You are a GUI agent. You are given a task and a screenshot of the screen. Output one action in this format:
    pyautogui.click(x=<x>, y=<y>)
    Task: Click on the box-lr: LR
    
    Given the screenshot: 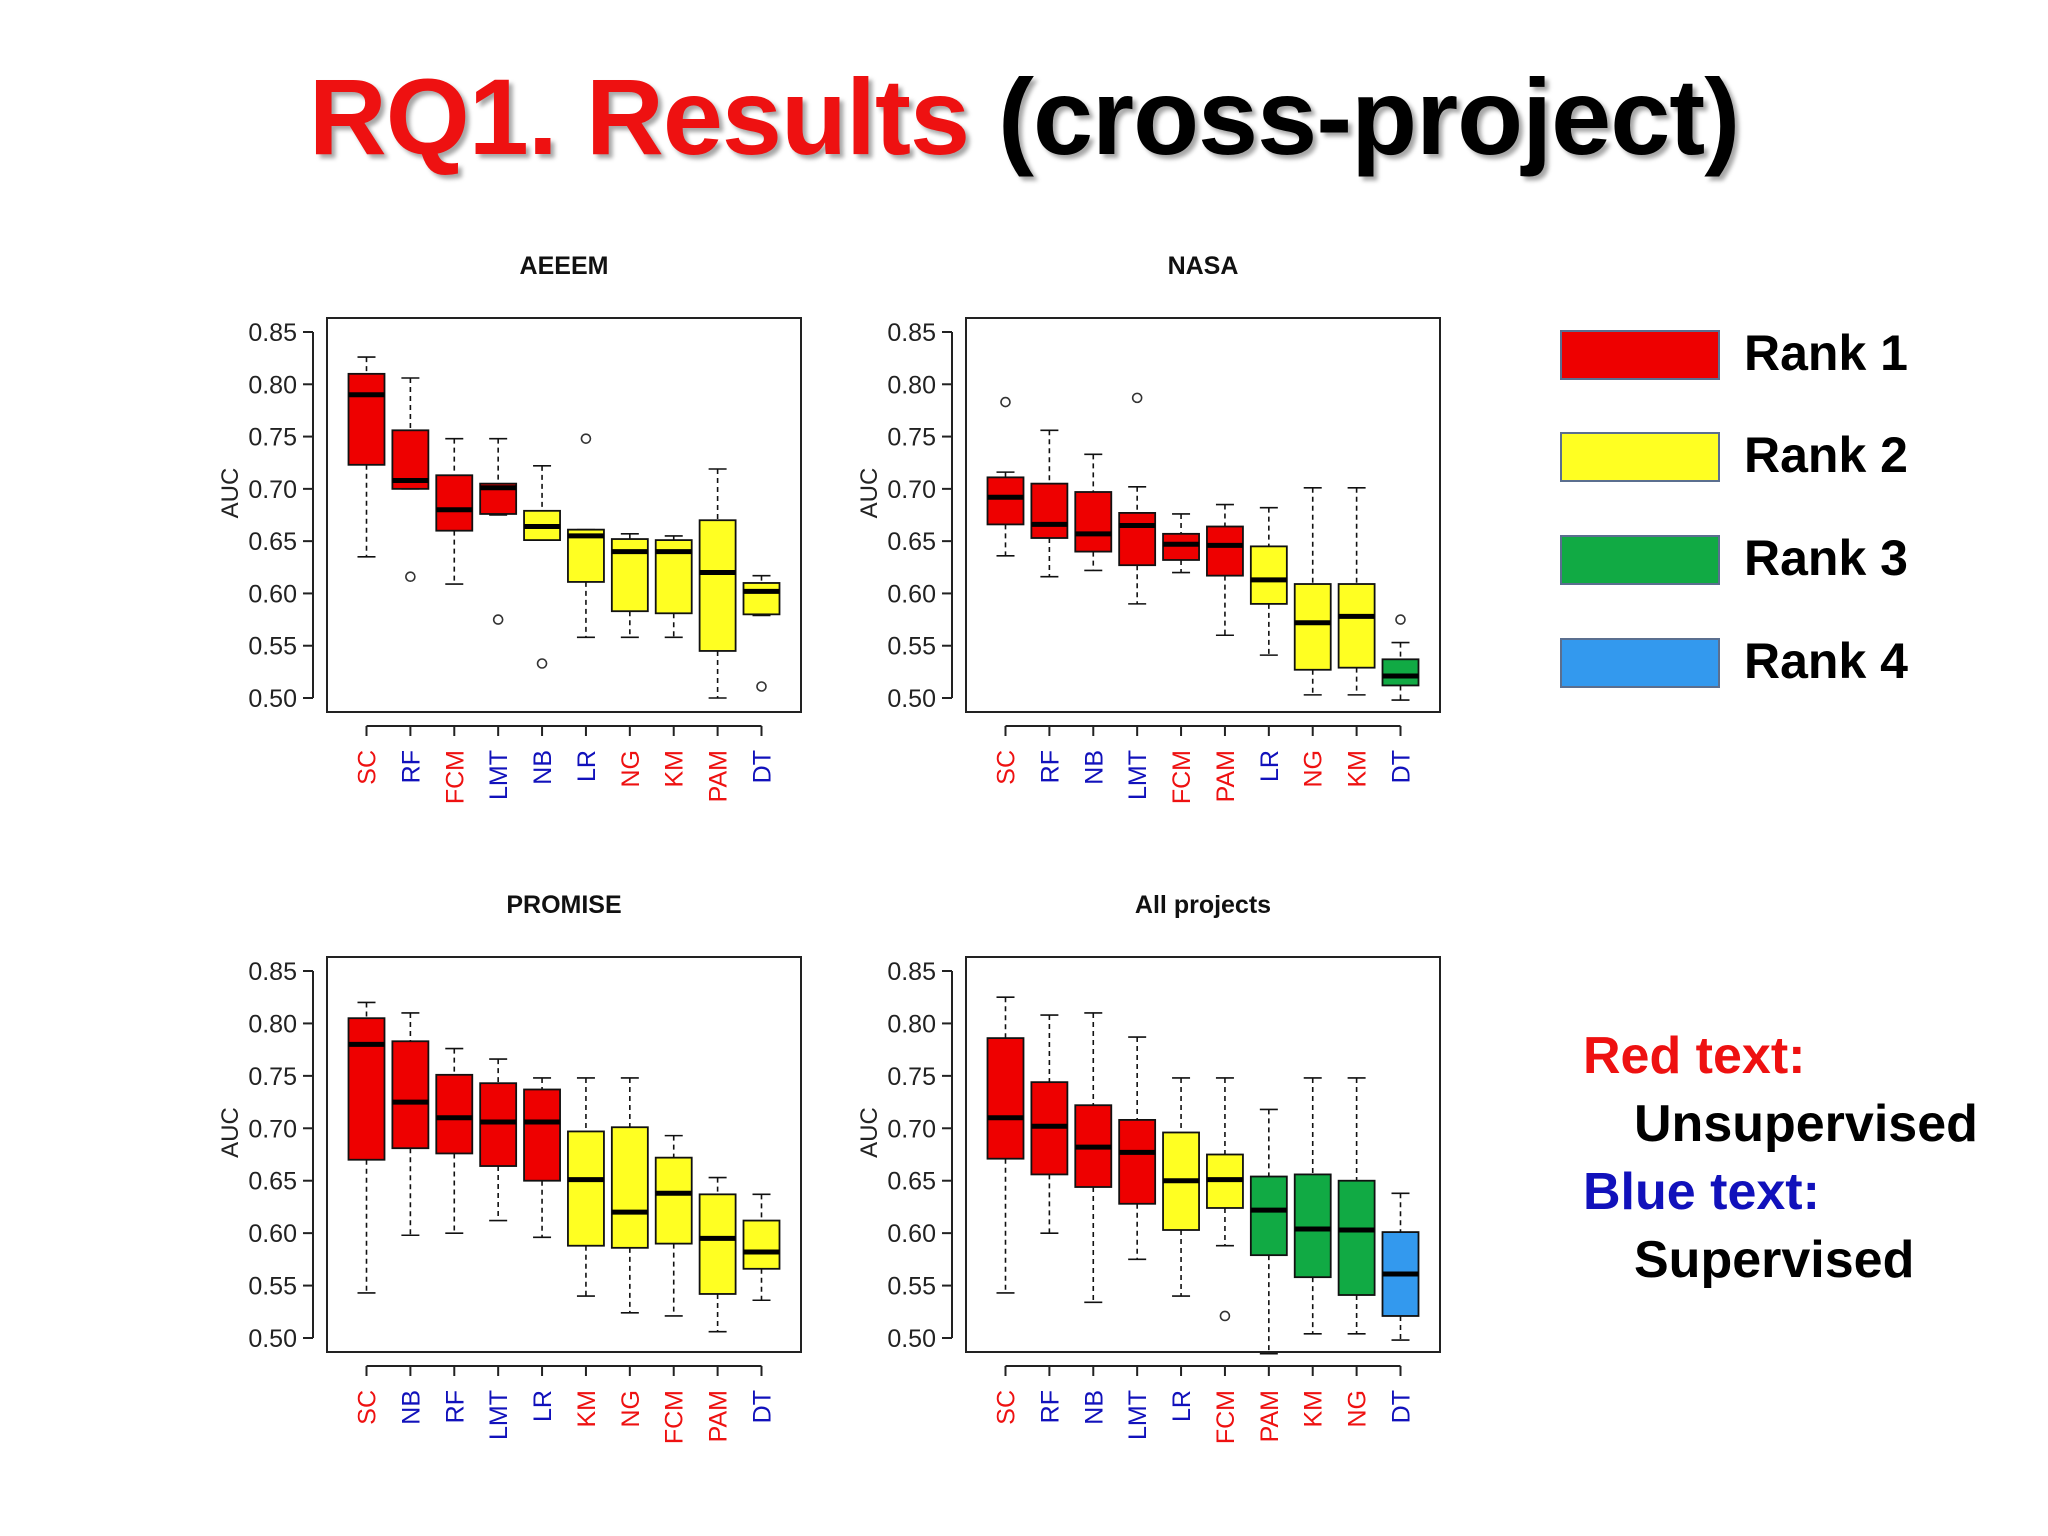 What is the action you would take?
    pyautogui.click(x=542, y=1249)
    